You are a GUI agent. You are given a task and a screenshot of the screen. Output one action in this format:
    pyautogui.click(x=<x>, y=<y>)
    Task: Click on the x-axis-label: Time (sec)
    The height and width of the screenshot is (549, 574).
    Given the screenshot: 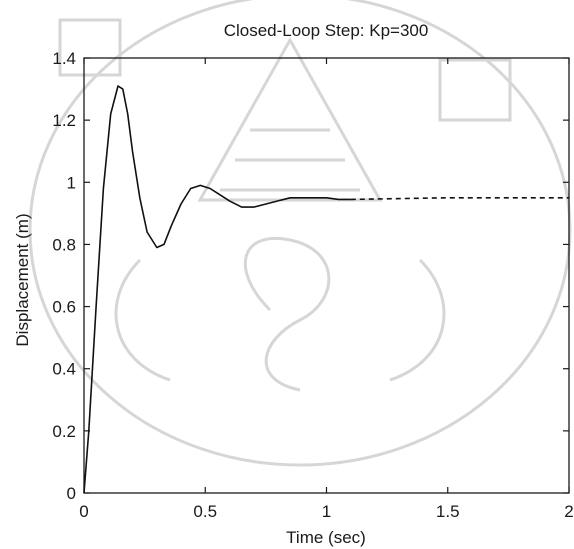 What is the action you would take?
    pyautogui.click(x=326, y=537)
    